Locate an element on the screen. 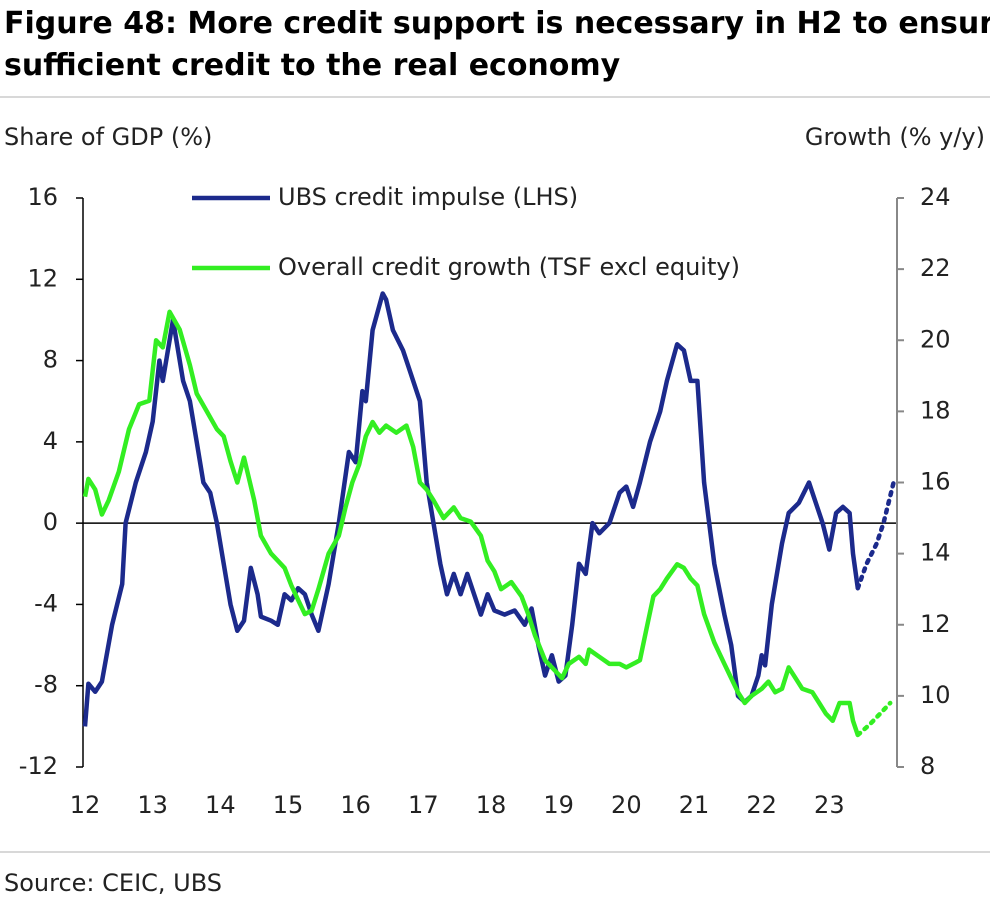 This screenshot has width=990, height=902. y2-tick-label: 12 is located at coordinates (935, 624).